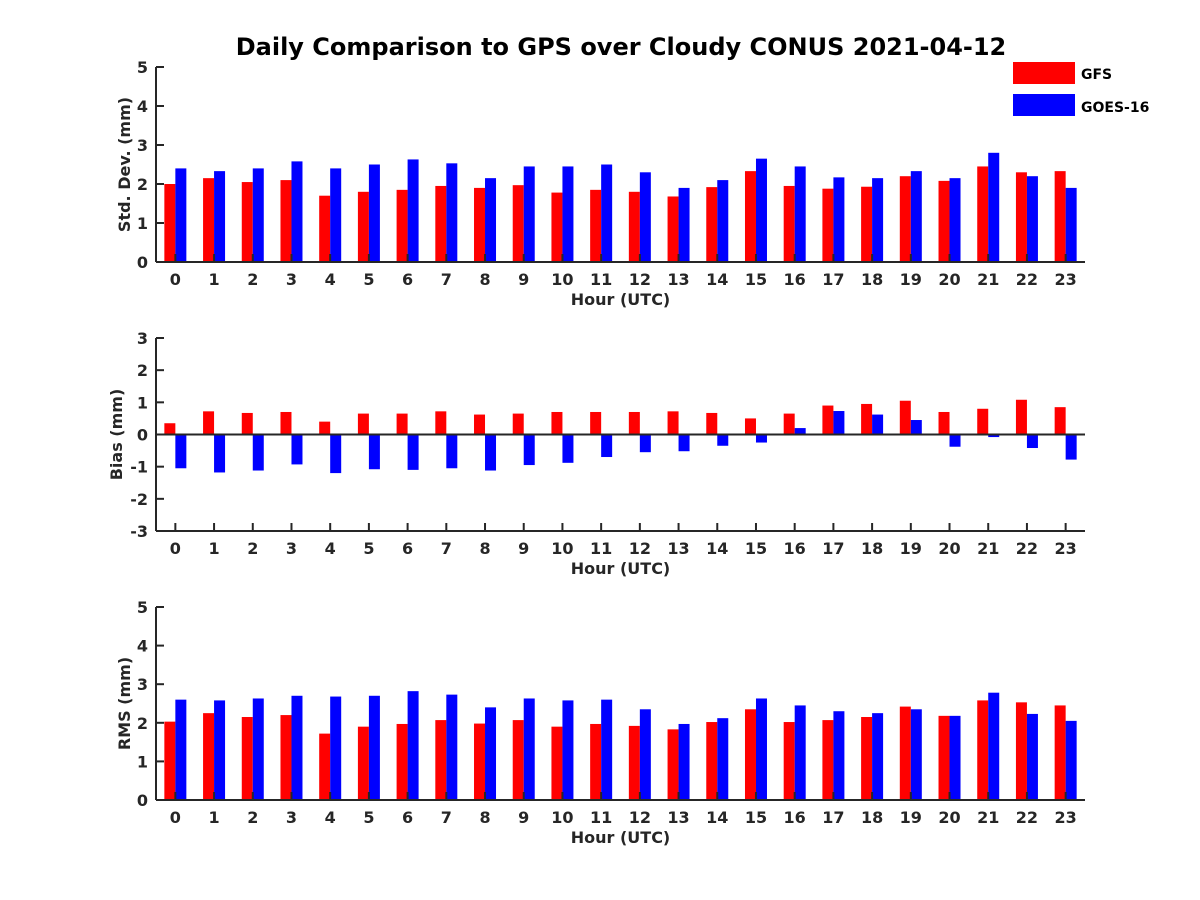  Describe the element at coordinates (116, 435) in the screenshot. I see `y-axis-label: Bias (mm)` at that location.